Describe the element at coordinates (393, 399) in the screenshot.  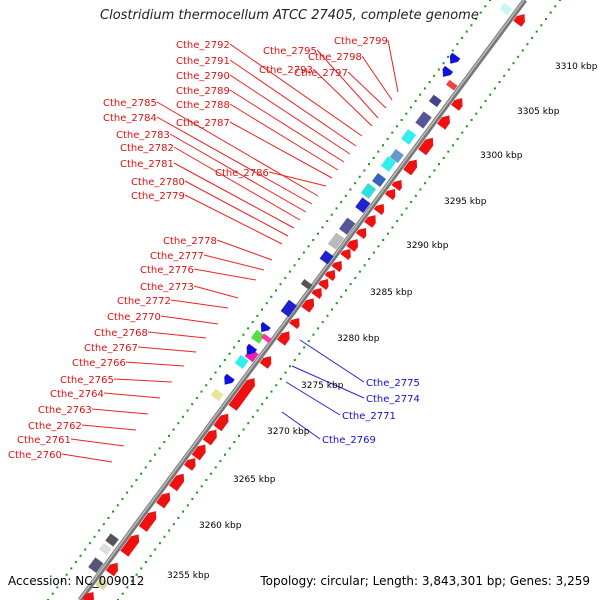
I see `gene-label-reverse: Cthe_2774` at that location.